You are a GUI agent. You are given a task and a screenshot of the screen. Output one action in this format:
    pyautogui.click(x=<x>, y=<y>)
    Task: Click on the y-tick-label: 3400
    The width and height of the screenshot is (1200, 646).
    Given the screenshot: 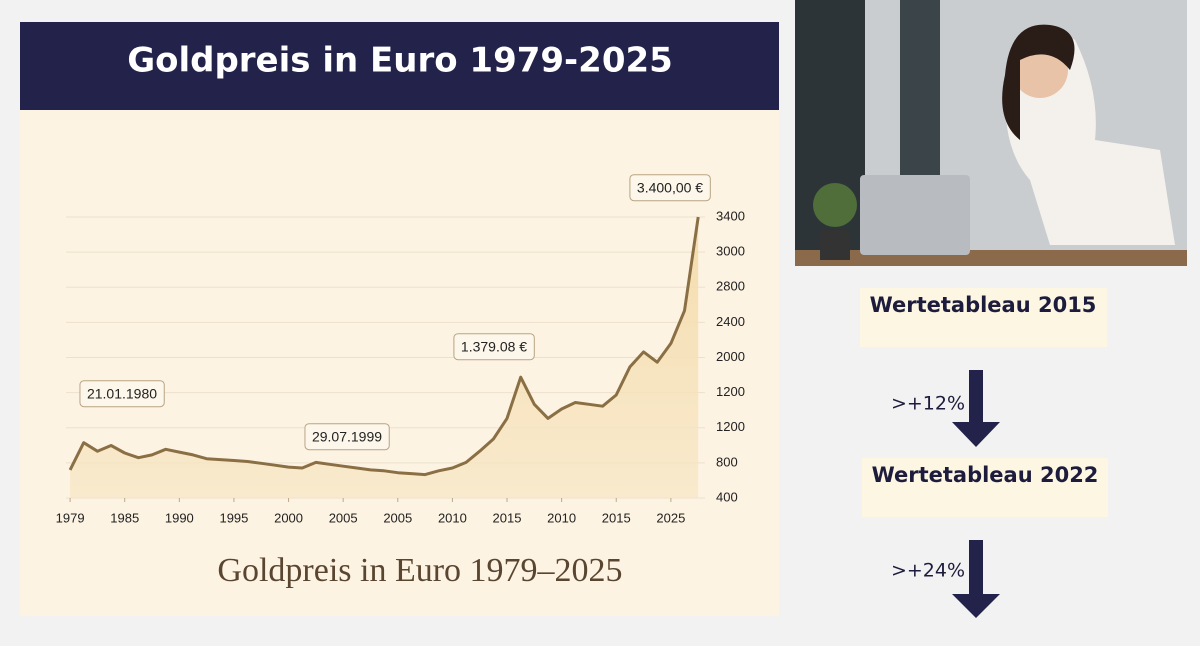 What is the action you would take?
    pyautogui.click(x=730, y=215)
    